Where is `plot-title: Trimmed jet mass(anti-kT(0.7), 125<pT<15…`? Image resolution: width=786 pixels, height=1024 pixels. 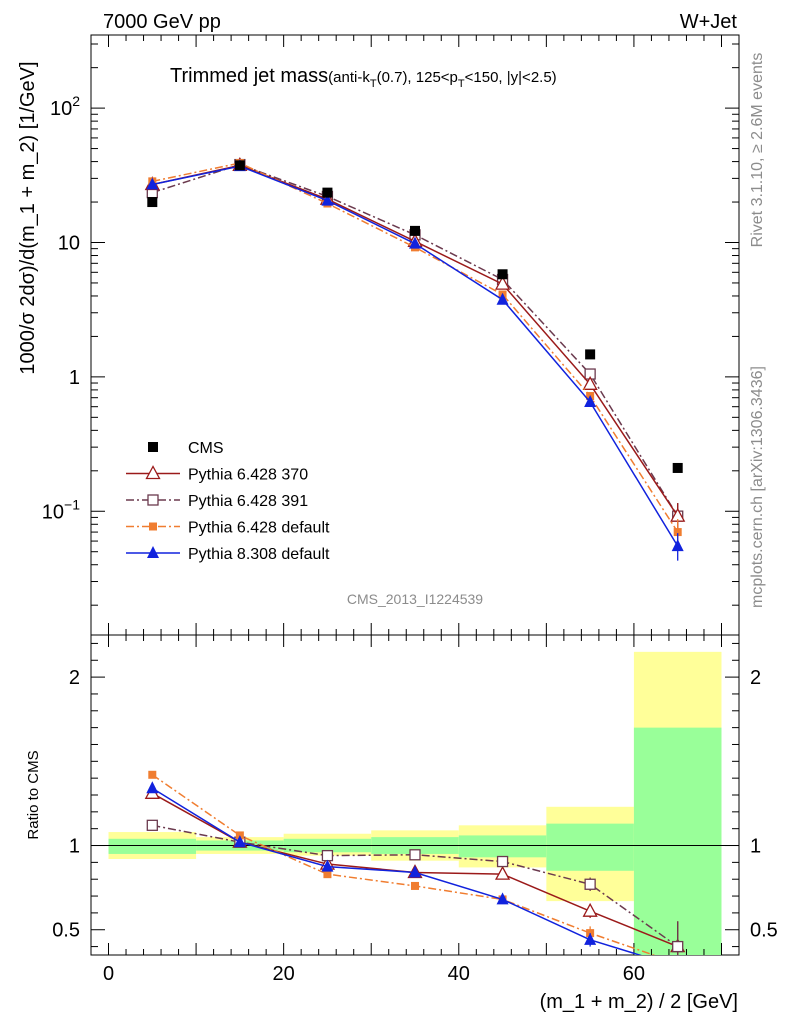 plot-title: Trimmed jet mass(anti-kT(0.7), 125<pT<15… is located at coordinates (363, 77).